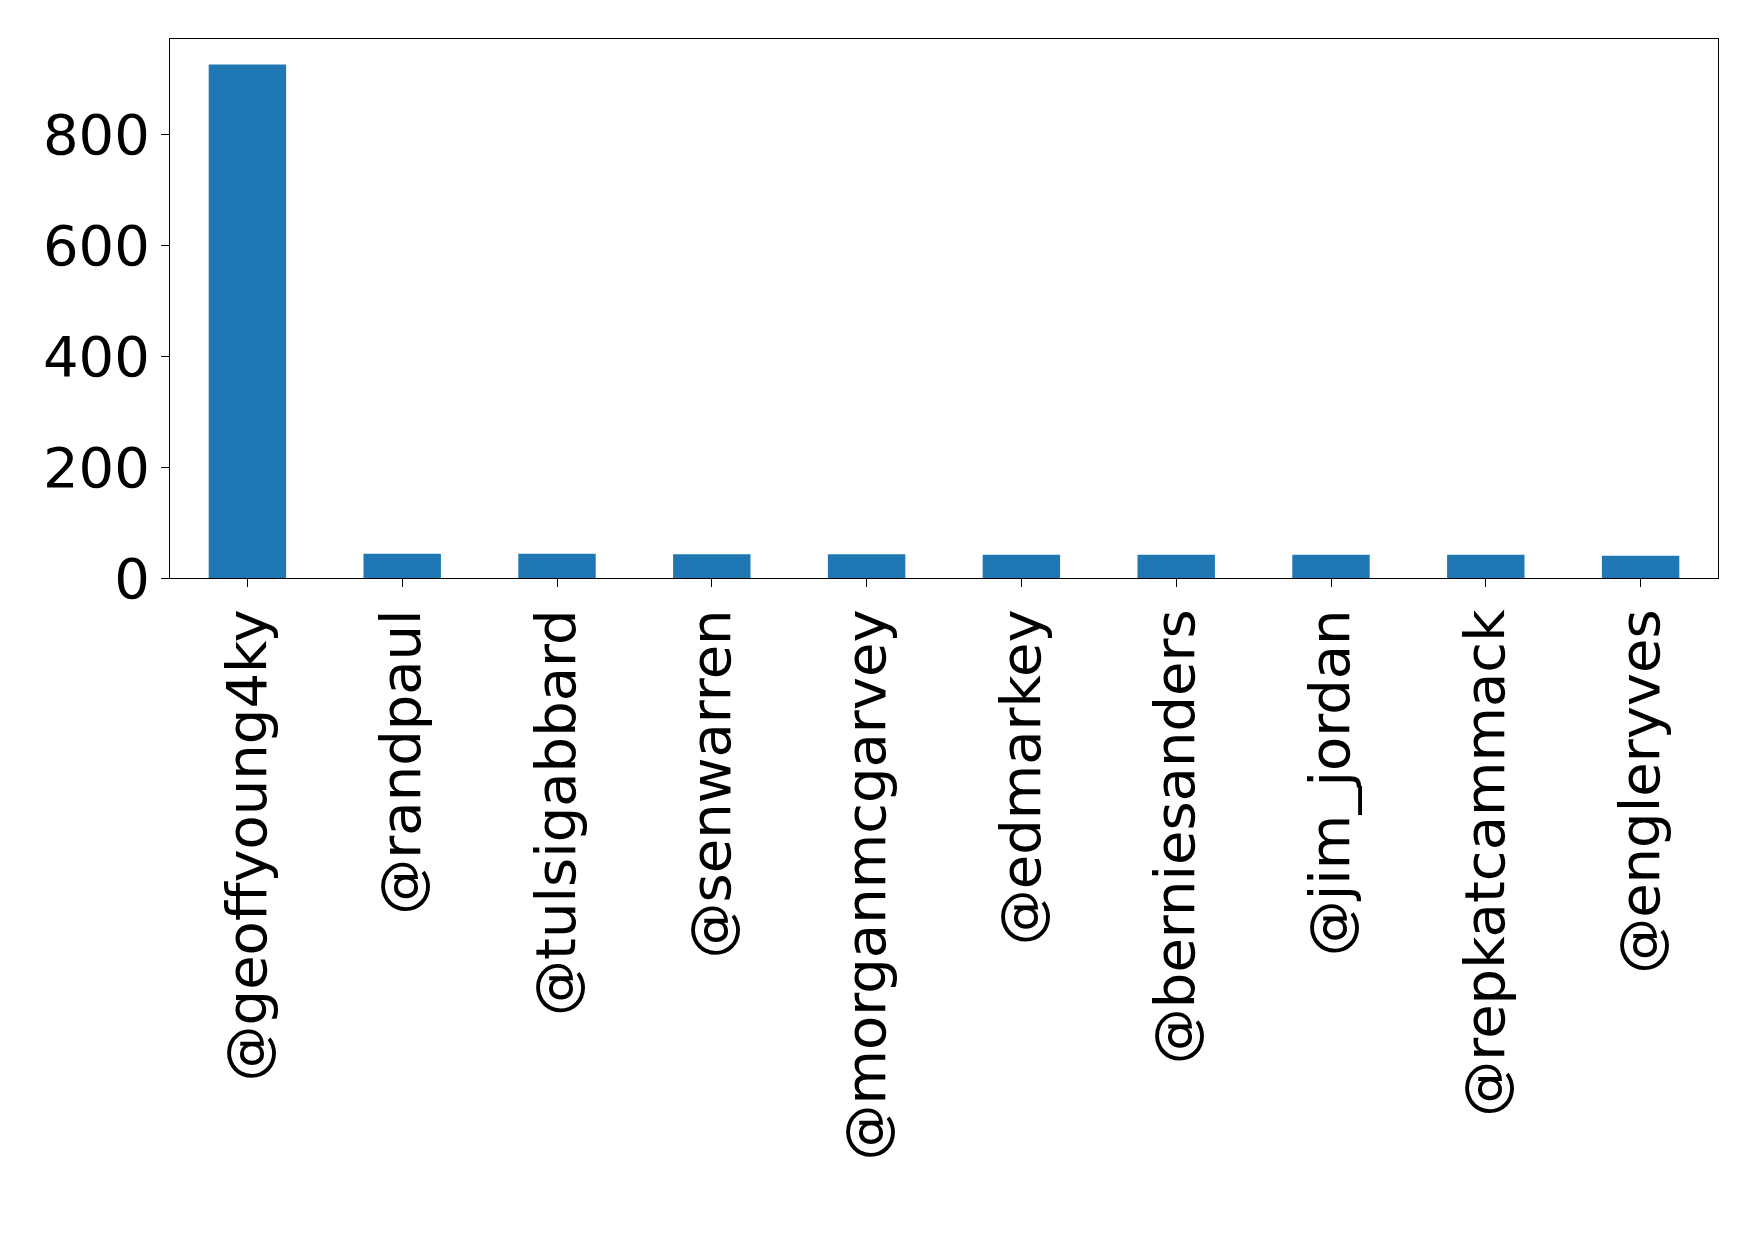 The image size is (1758, 1243). Describe the element at coordinates (1639, 791) in the screenshot. I see `x-tick-label: @engleryves` at that location.